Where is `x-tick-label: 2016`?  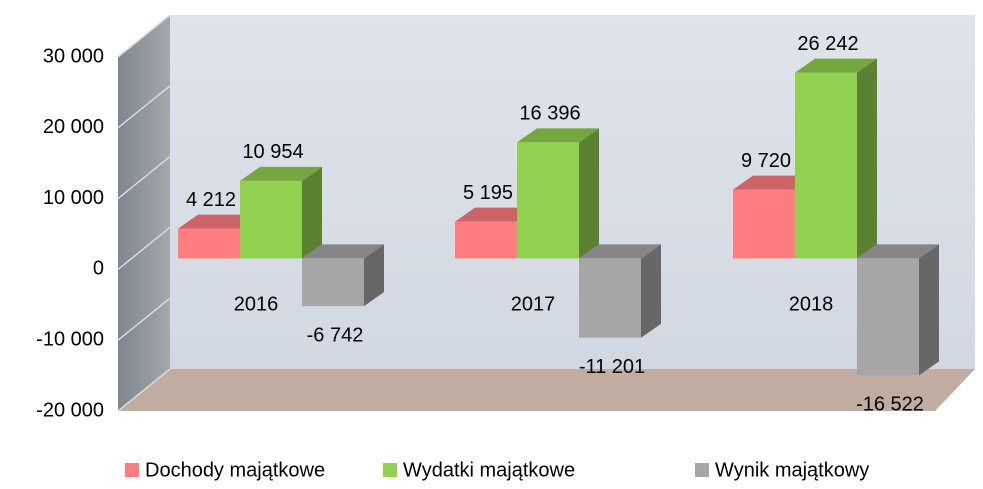 x-tick-label: 2016 is located at coordinates (256, 304).